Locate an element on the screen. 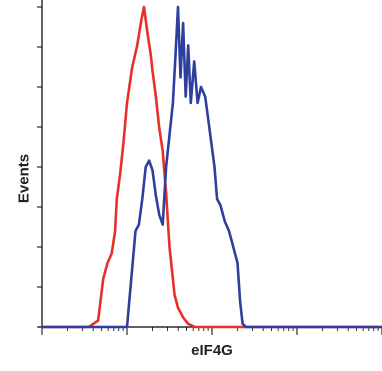 Image resolution: width=382 pixels, height=371 pixels. y-axis-label: Events is located at coordinates (24, 178).